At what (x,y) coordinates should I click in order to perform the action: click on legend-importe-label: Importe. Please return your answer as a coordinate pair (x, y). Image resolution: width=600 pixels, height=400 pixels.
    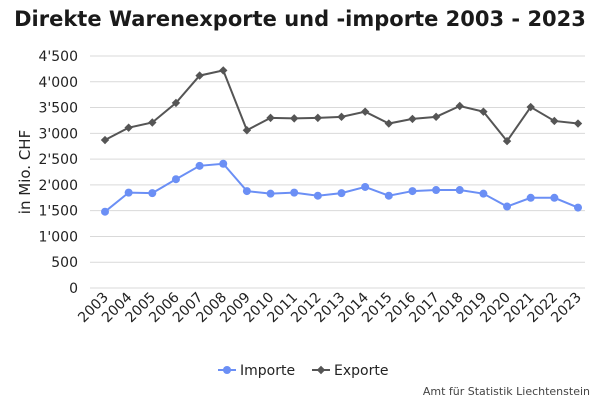
    Looking at the image, I should click on (267, 371).